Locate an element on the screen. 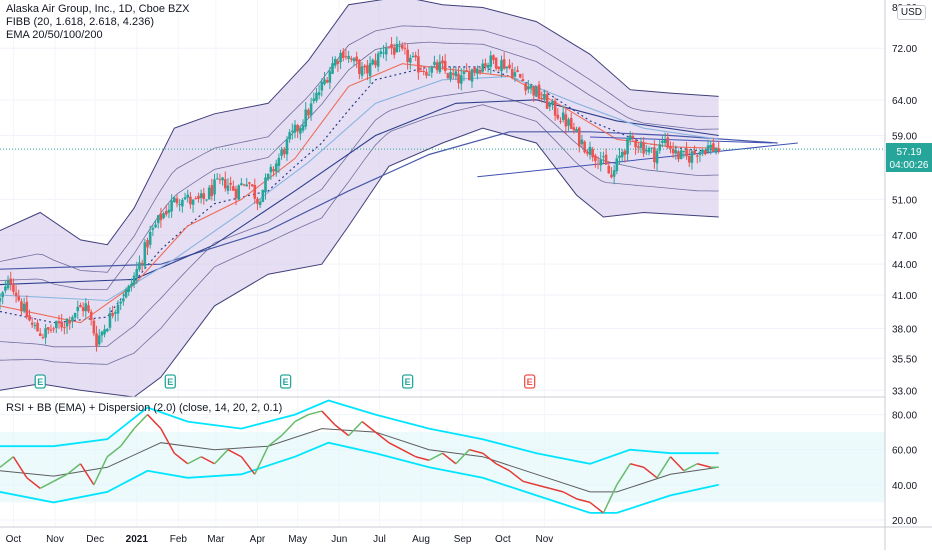 This screenshot has height=555, width=932. earnings-marker-box is located at coordinates (170, 381).